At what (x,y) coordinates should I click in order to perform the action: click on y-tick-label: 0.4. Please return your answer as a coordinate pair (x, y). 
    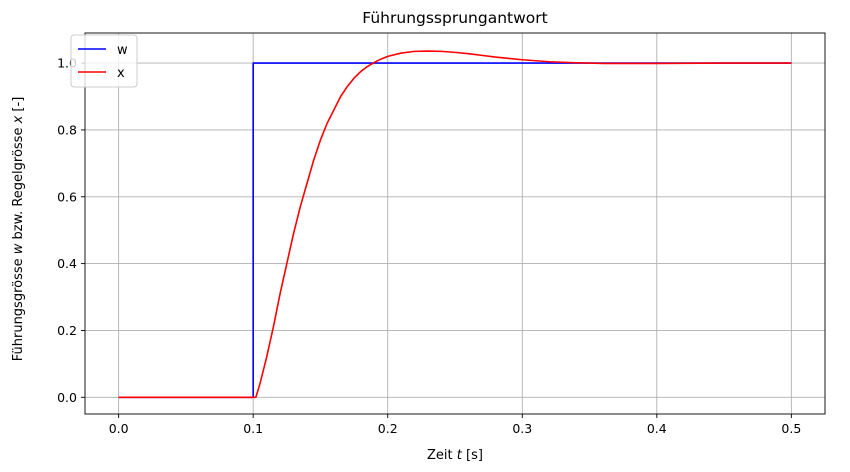
    Looking at the image, I should click on (67, 263).